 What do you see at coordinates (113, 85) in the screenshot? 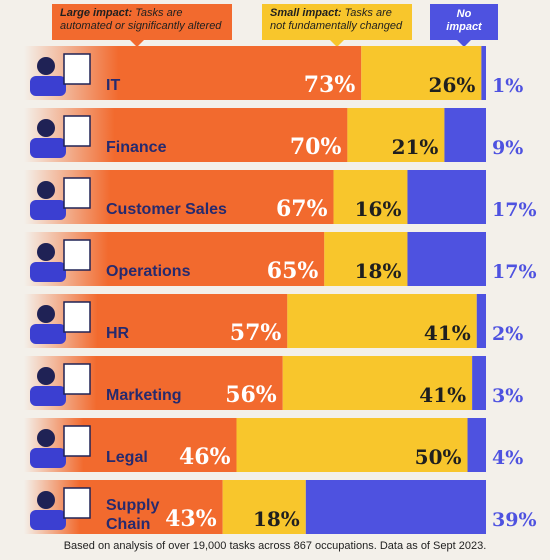
I see `category-label-it: IT` at bounding box center [113, 85].